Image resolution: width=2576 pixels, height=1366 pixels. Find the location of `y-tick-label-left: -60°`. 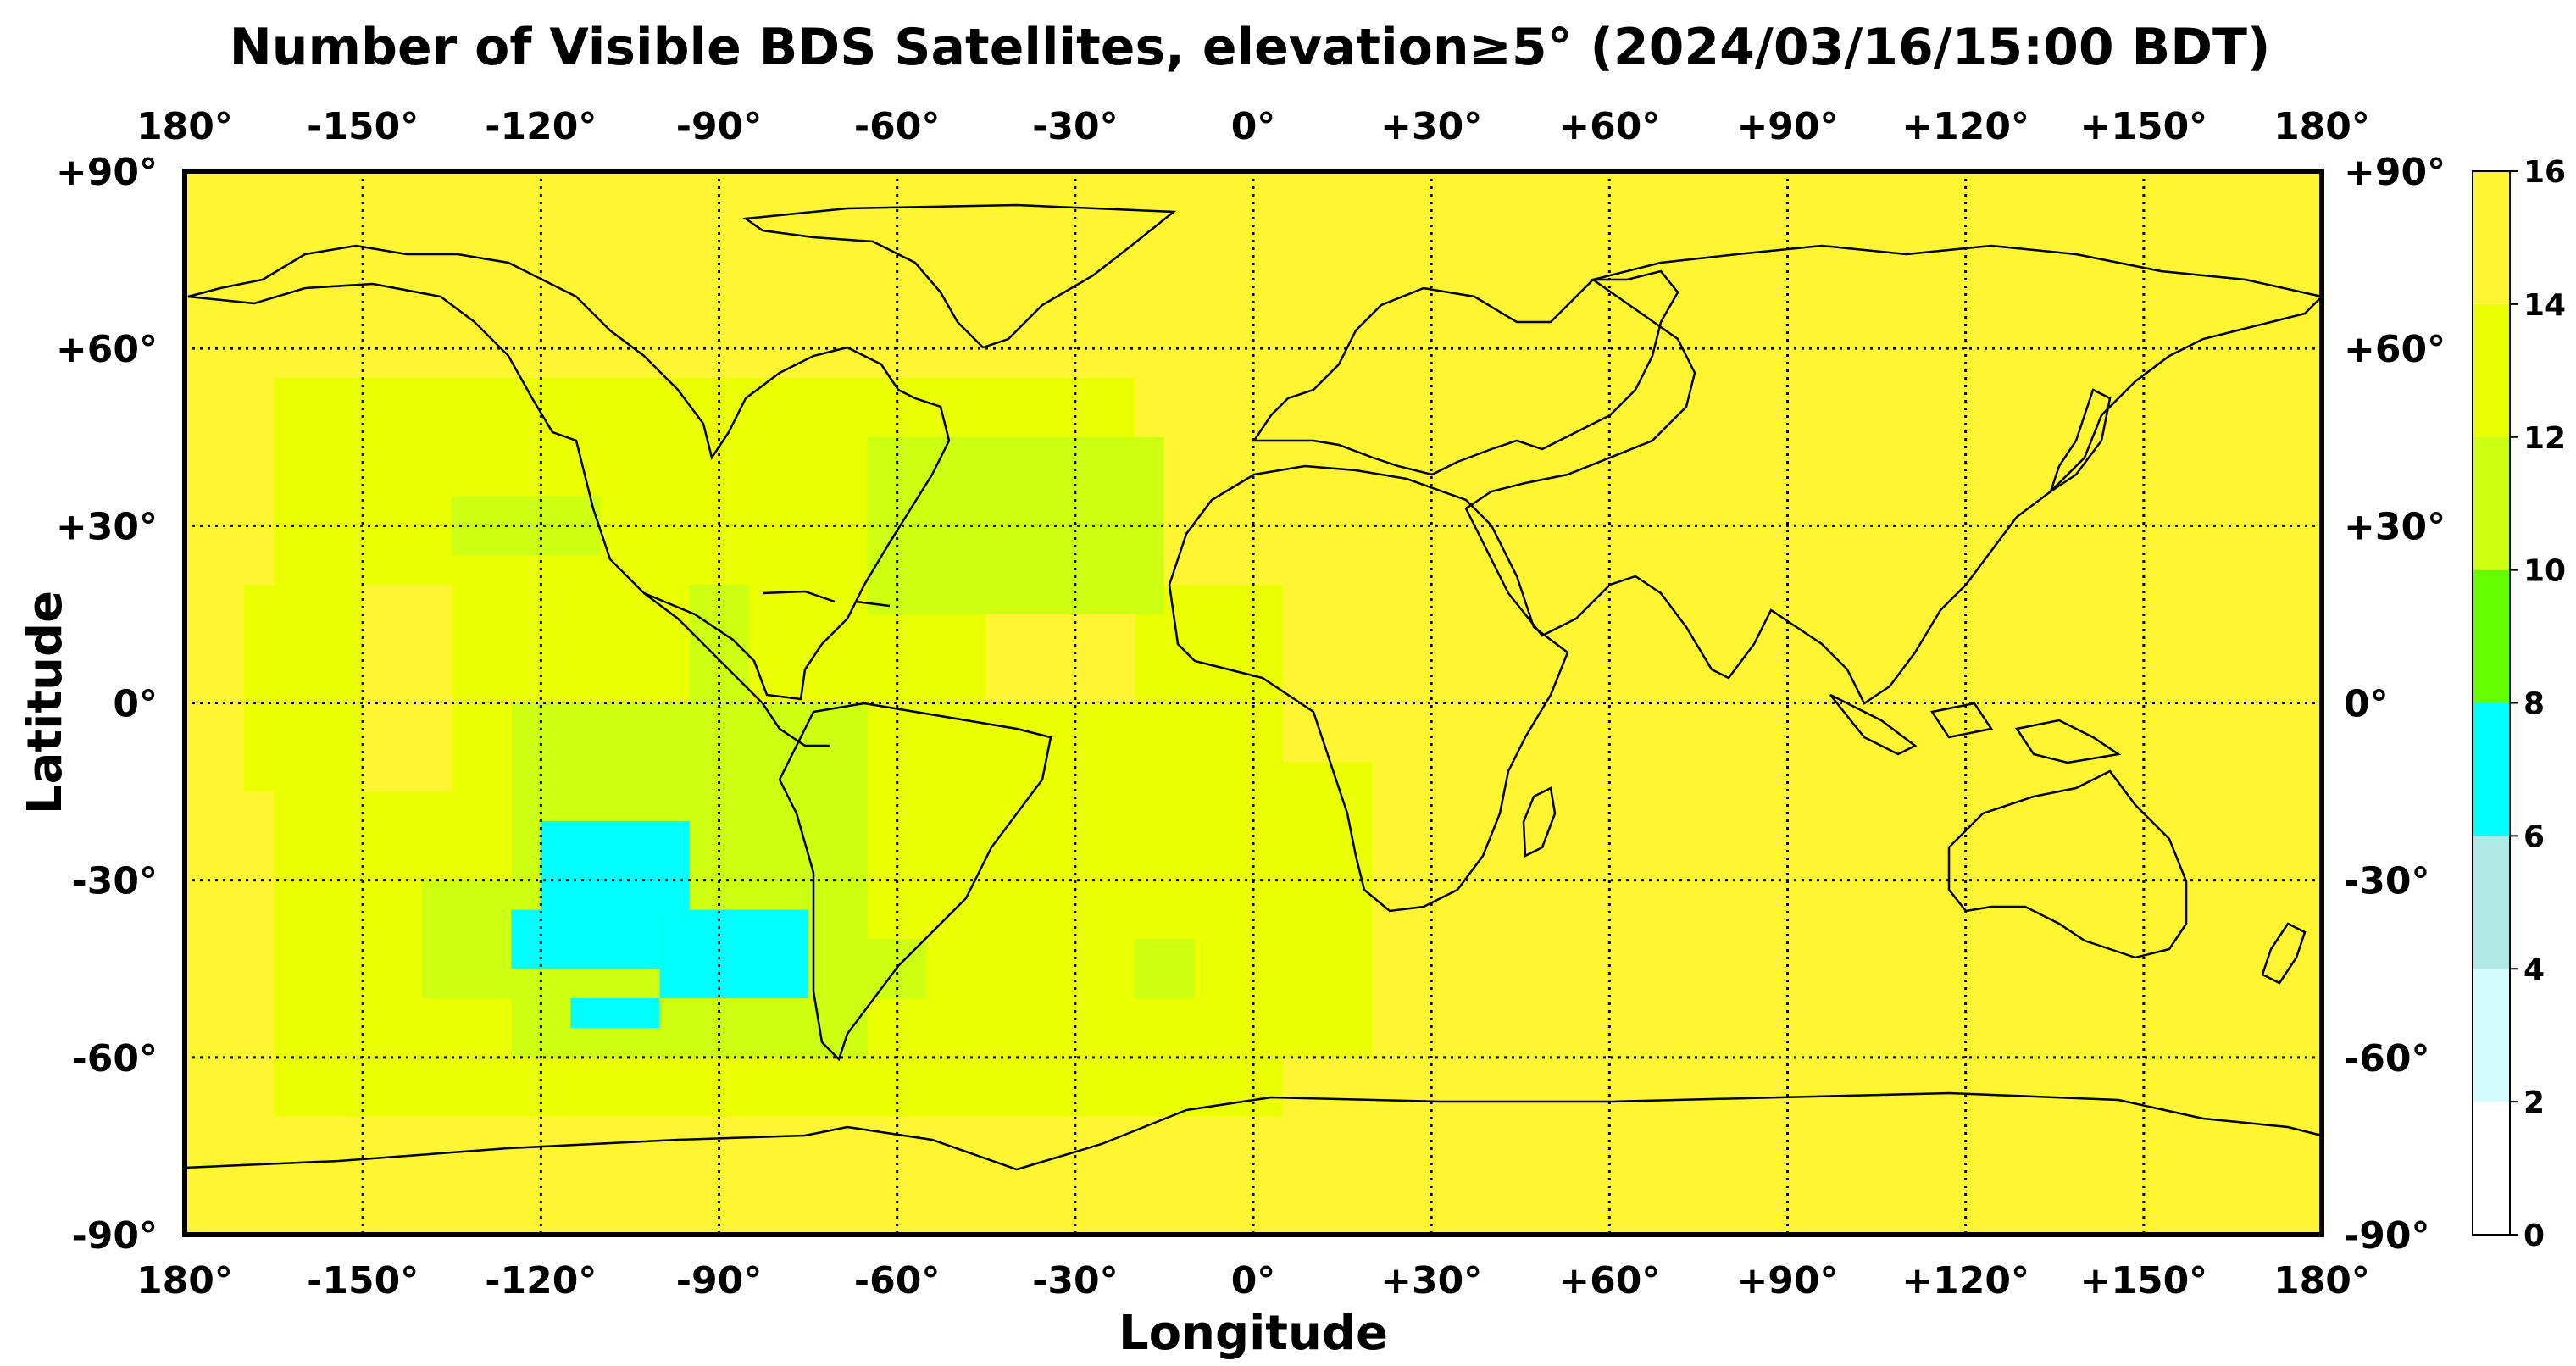

y-tick-label-left: -60° is located at coordinates (115, 1058).